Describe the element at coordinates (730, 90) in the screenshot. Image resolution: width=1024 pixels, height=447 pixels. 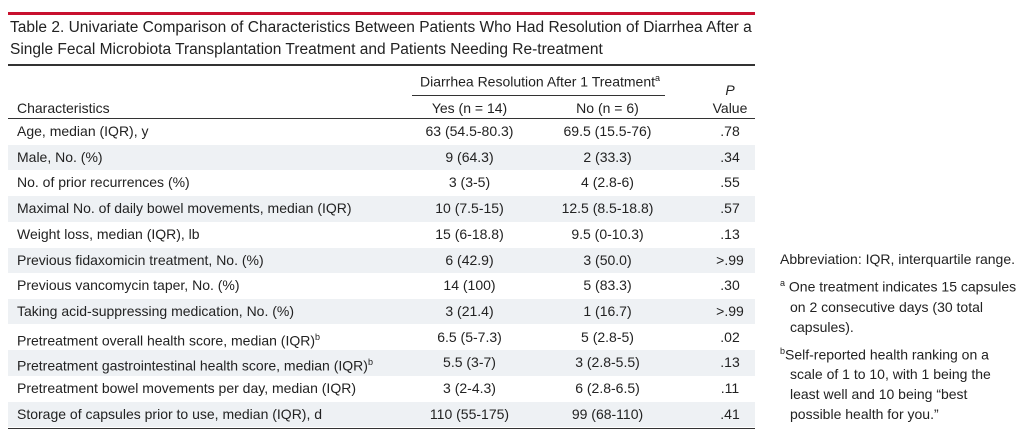
I see `p-header: P` at that location.